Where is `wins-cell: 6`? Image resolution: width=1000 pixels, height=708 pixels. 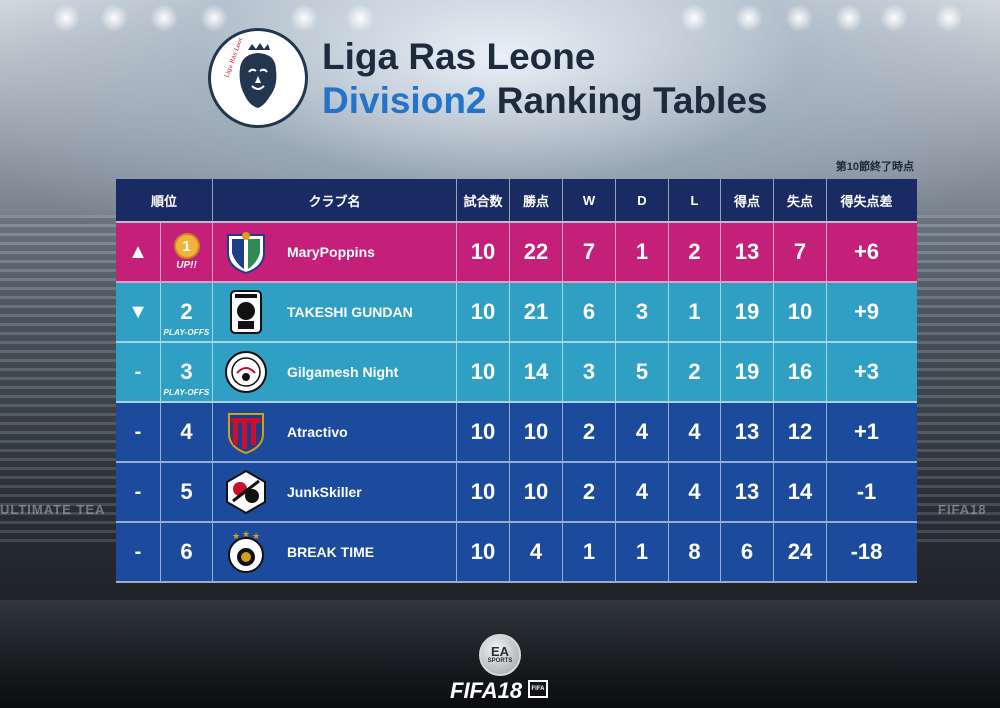
wins-cell: 6 is located at coordinates (589, 312).